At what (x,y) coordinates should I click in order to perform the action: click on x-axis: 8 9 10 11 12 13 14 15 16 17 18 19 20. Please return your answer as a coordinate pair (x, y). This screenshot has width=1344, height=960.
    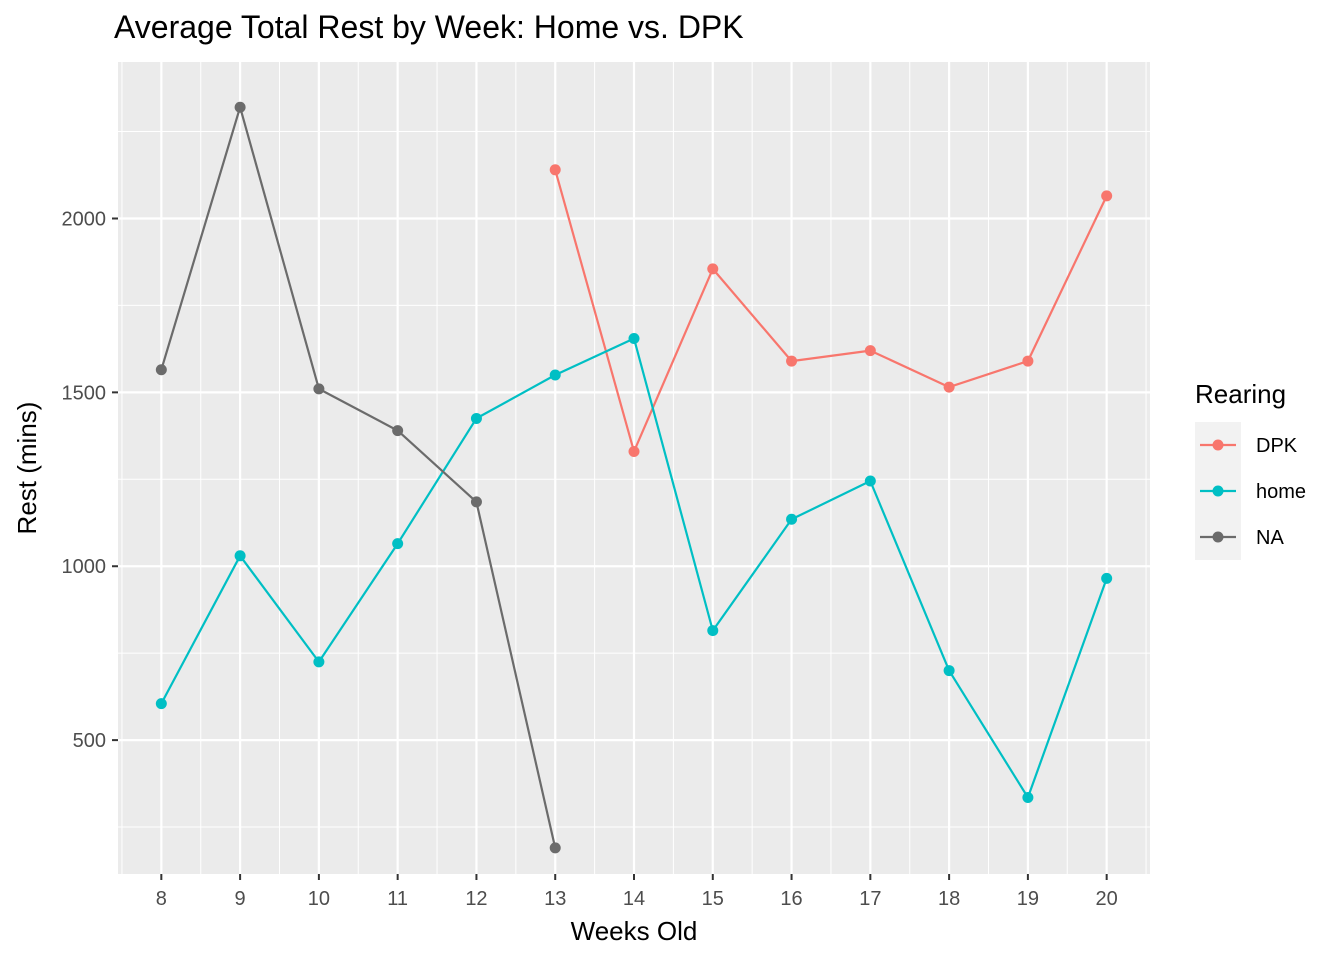
    Looking at the image, I should click on (637, 892).